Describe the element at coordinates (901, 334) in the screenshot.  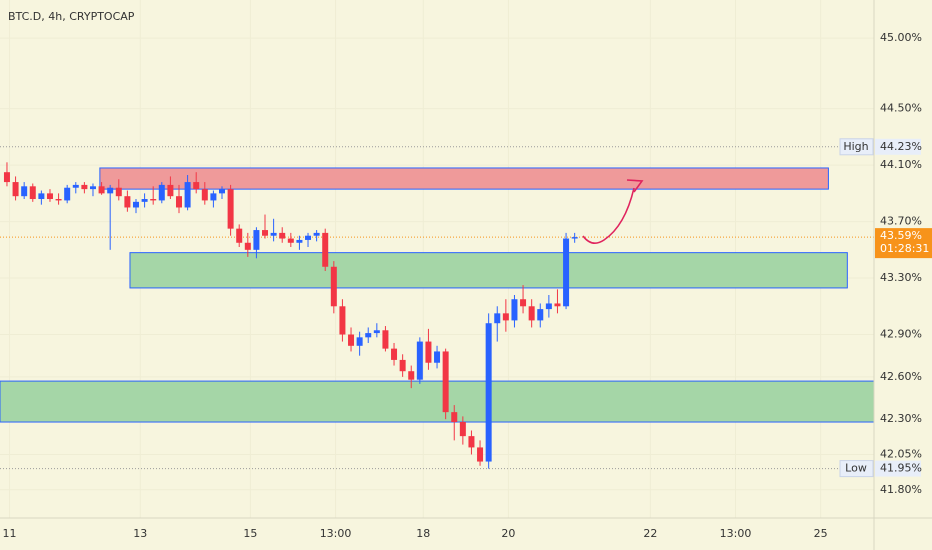
I see `y-tick-label: 42.90%` at that location.